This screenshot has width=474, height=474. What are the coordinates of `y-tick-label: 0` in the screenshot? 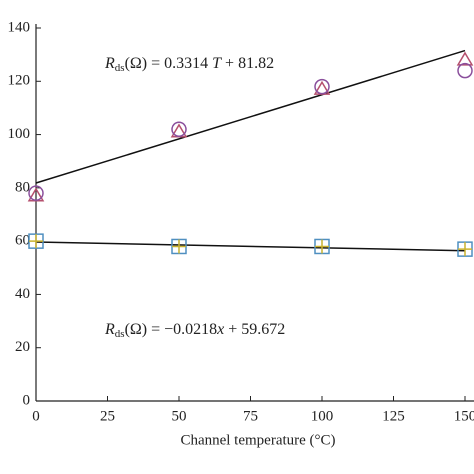 It's located at (27, 400).